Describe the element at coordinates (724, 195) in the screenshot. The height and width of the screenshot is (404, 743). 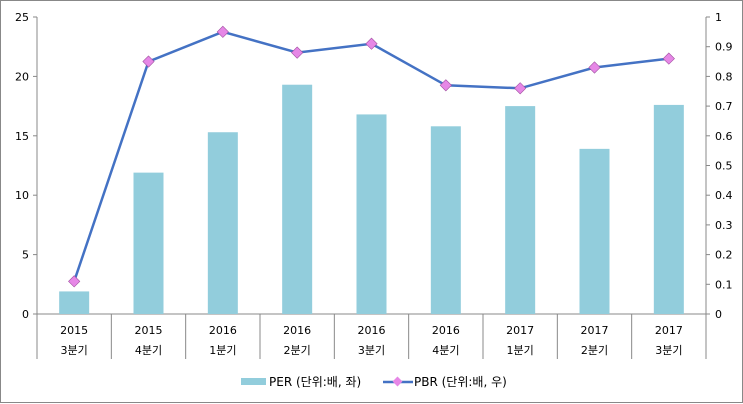
I see `right-tick-label: 0.4` at that location.